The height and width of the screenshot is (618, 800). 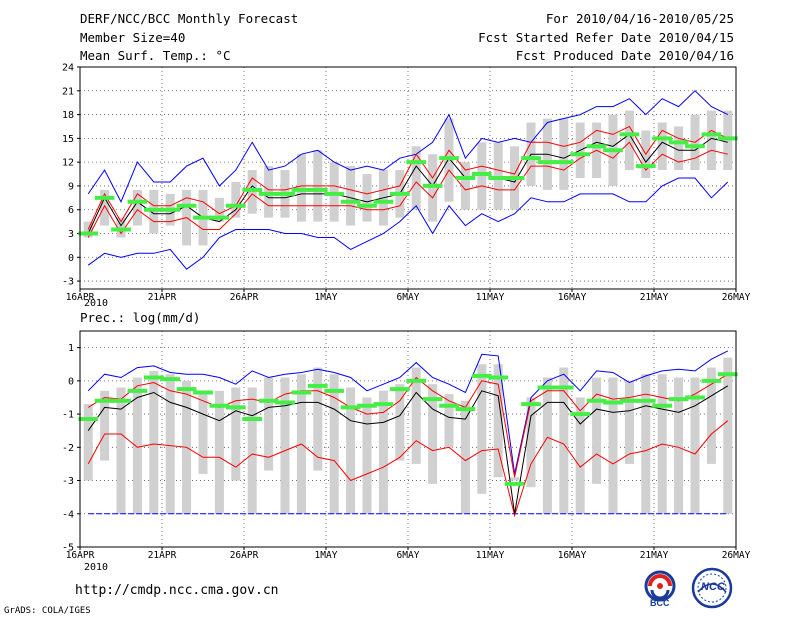 I want to click on x-tick-label: 11MAY, so click(x=490, y=555).